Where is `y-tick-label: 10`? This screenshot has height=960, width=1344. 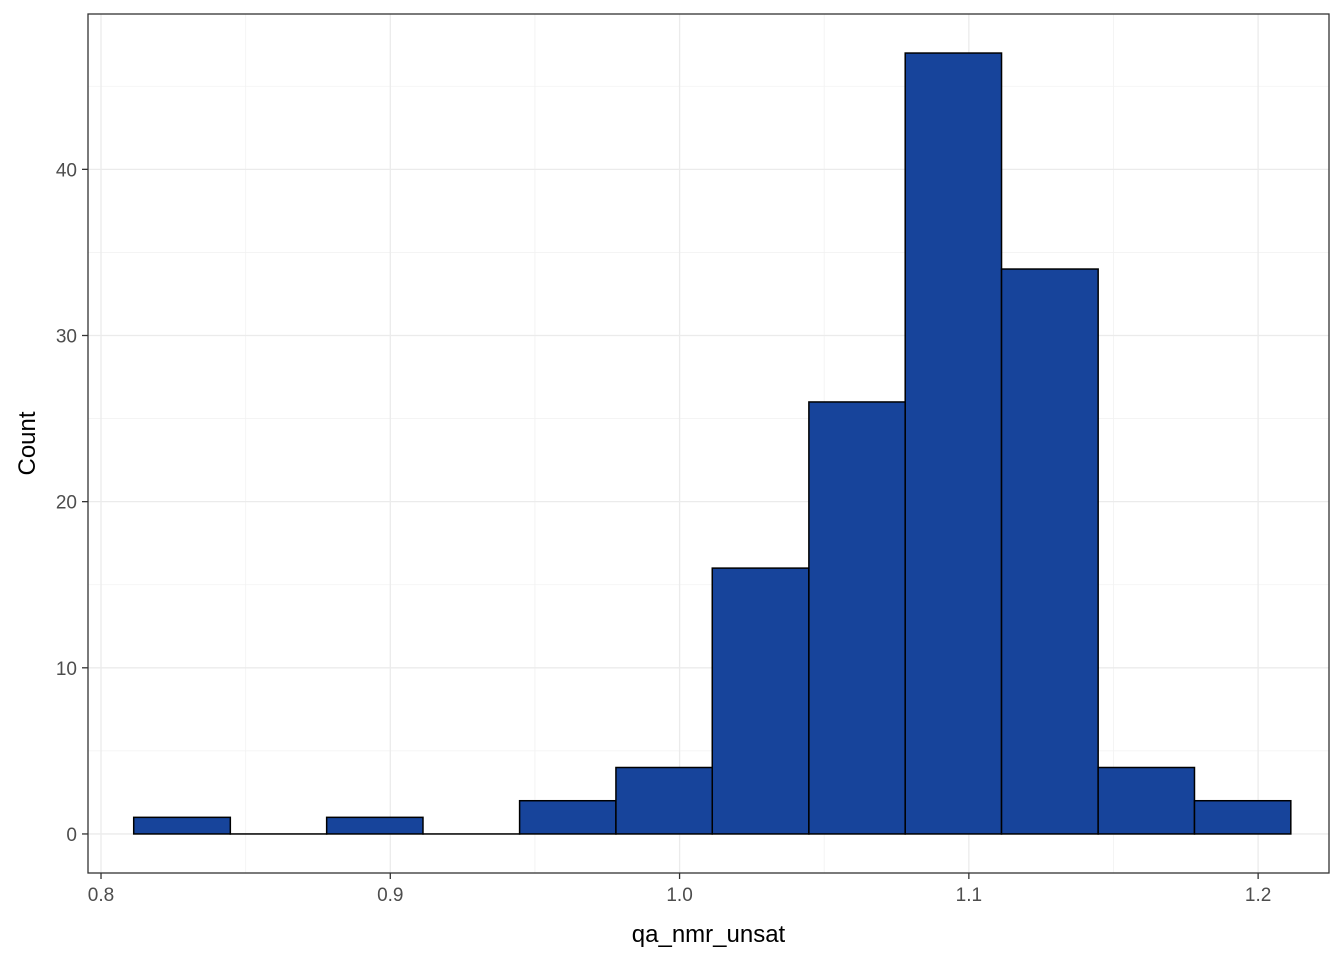 y-tick-label: 10 is located at coordinates (66, 669).